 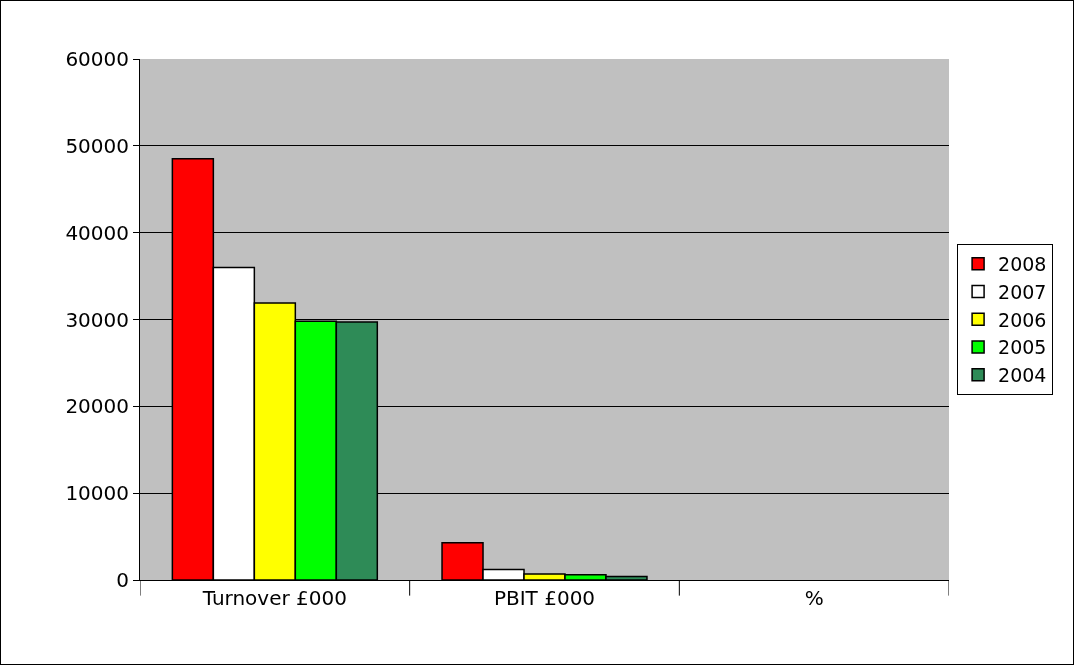 I want to click on y-tick-label: 60000, so click(x=97, y=59).